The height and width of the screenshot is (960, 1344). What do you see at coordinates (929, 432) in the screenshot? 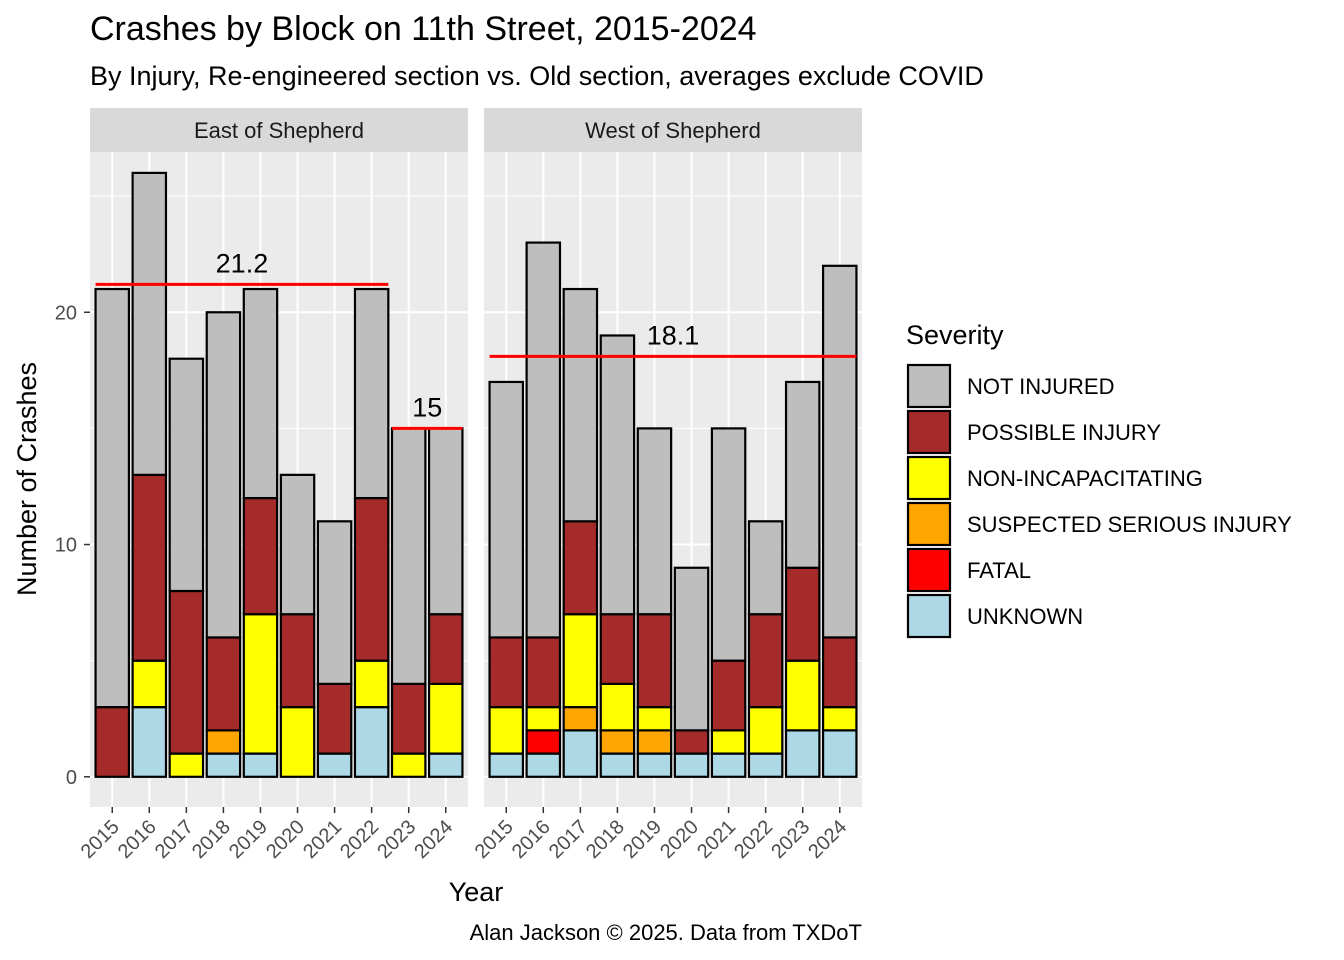
I see `legend-swatch-possible-injury` at bounding box center [929, 432].